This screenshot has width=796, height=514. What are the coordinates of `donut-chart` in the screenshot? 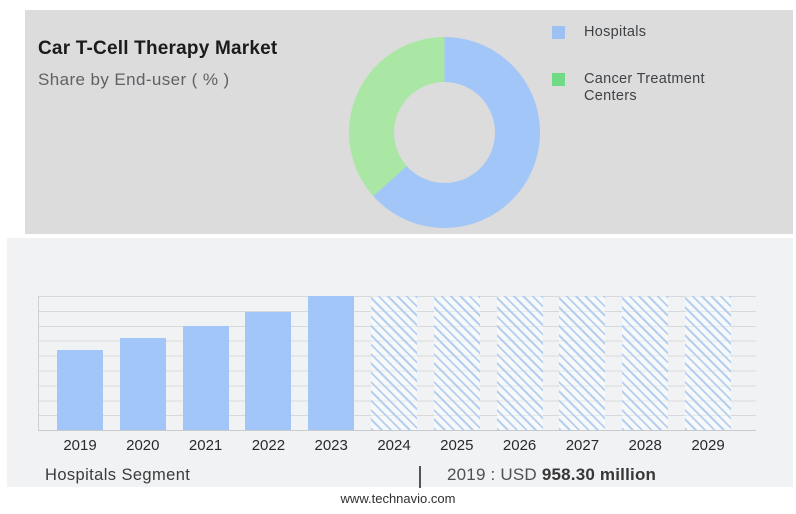 It's located at (444, 132).